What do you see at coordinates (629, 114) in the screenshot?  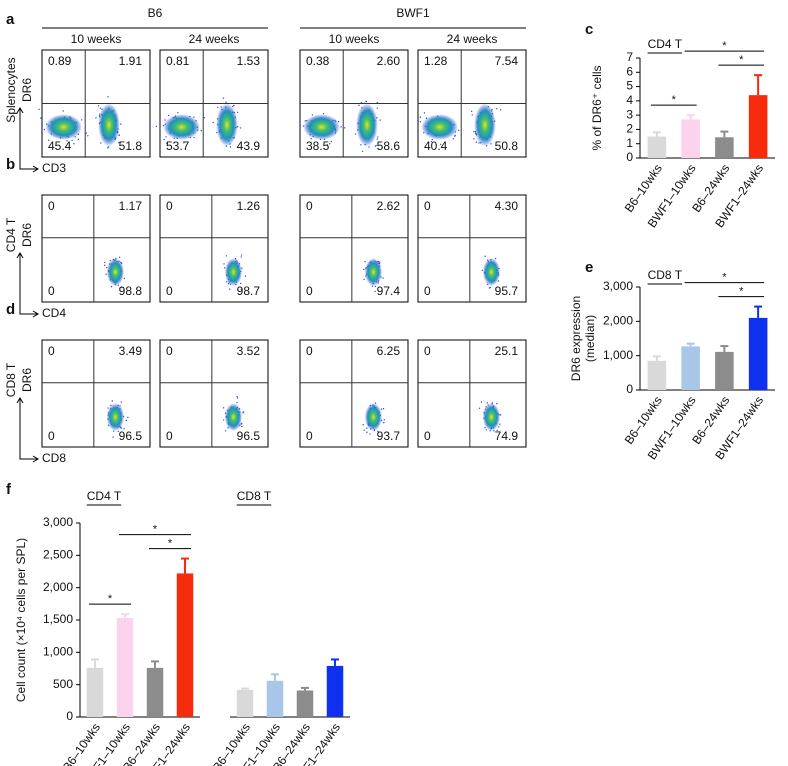 I see `y-tick-label: 3` at bounding box center [629, 114].